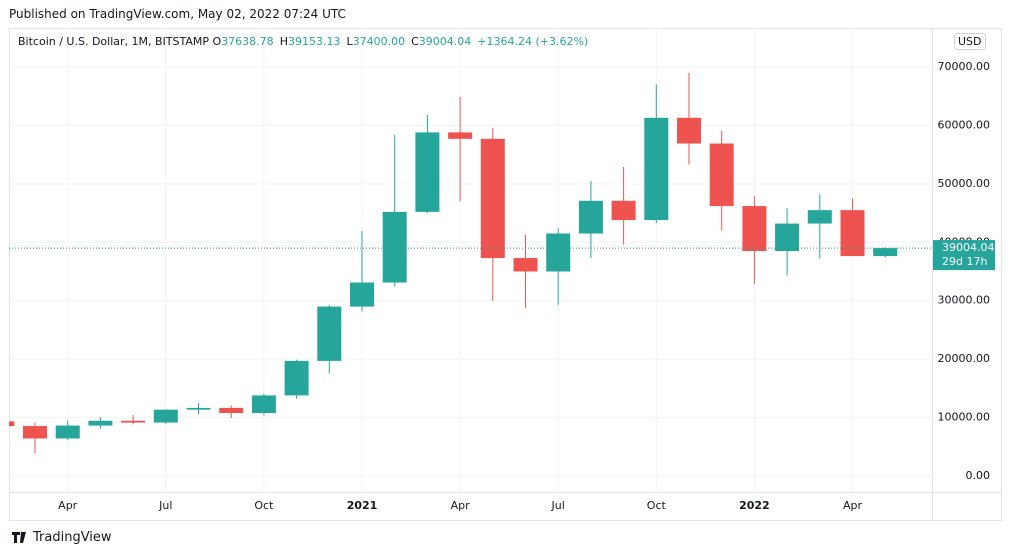 This screenshot has width=1012, height=555. I want to click on current-price-label: 39004.04, so click(968, 247).